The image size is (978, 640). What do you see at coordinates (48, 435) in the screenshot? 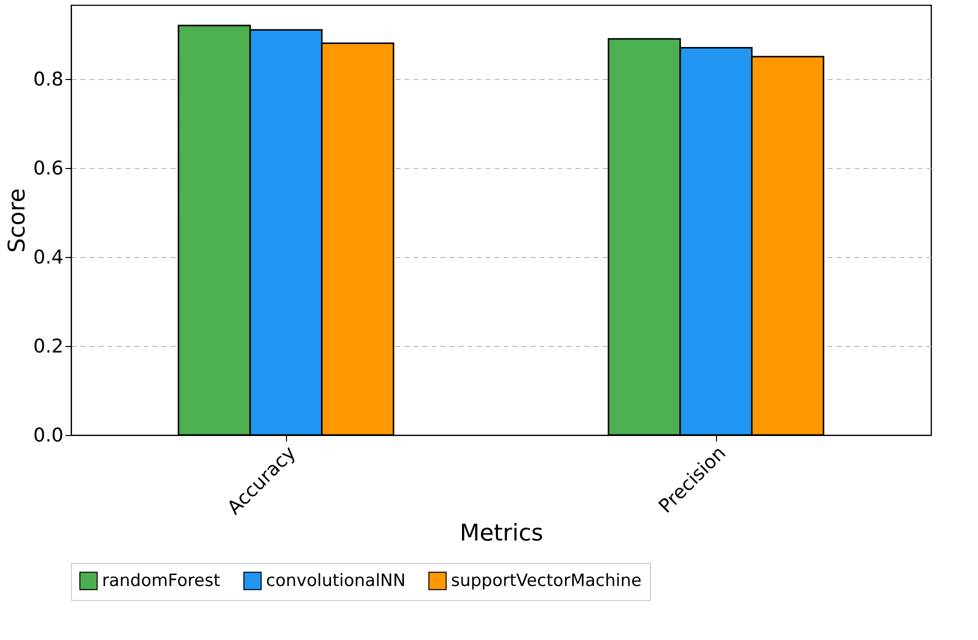
I see `y-tick-label: 0.0` at bounding box center [48, 435].